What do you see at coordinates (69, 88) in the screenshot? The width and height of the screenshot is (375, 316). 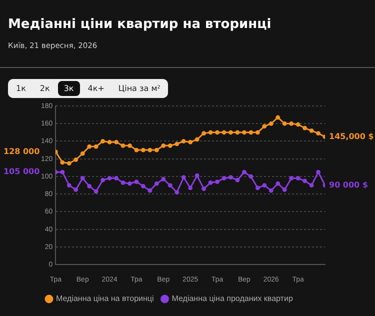 I see `text: 3к` at bounding box center [69, 88].